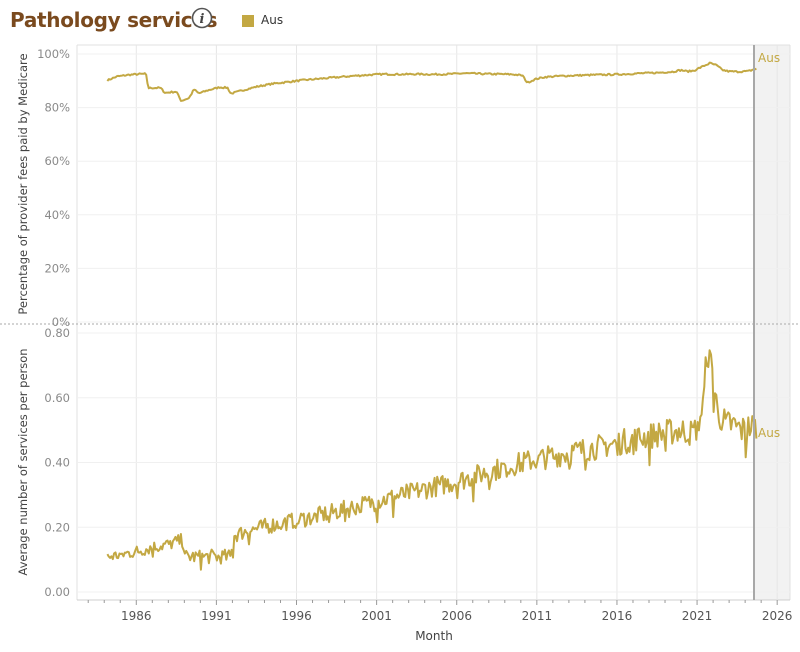  Describe the element at coordinates (57, 268) in the screenshot. I see `top-y-tick-label-1: 20%` at that location.